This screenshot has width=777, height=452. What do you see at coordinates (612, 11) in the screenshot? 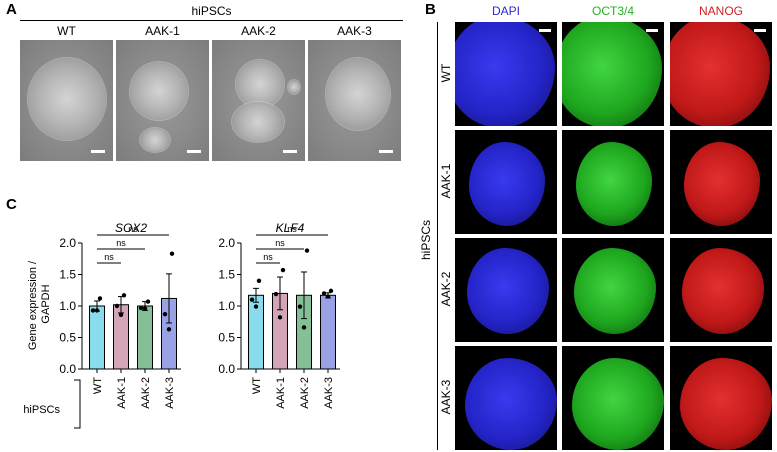
I see `column-label-oct34: OCT3/4` at bounding box center [612, 11].